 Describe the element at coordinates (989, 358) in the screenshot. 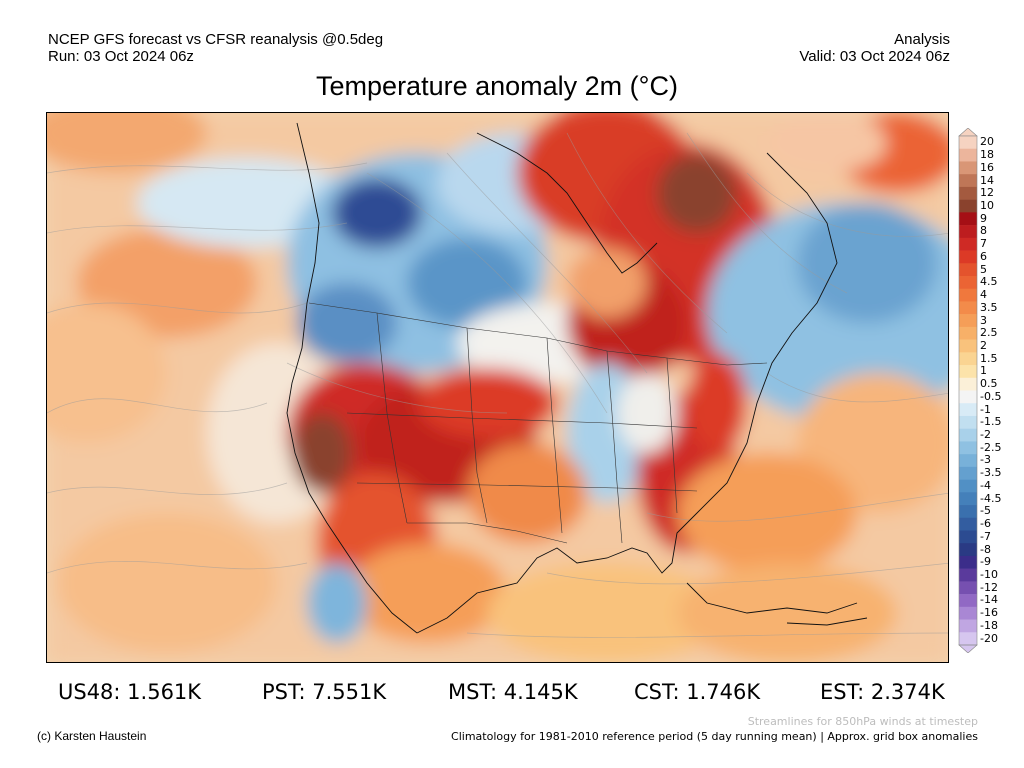

I see `colorbar-label: 1.5` at that location.